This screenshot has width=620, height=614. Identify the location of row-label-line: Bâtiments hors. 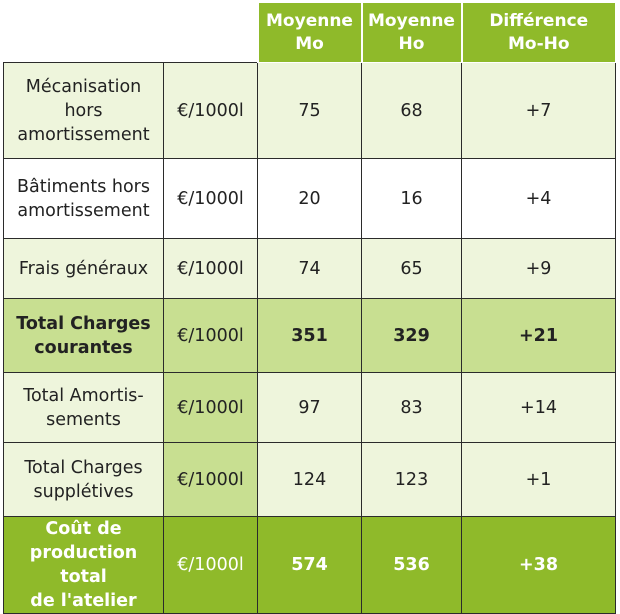
(83, 186).